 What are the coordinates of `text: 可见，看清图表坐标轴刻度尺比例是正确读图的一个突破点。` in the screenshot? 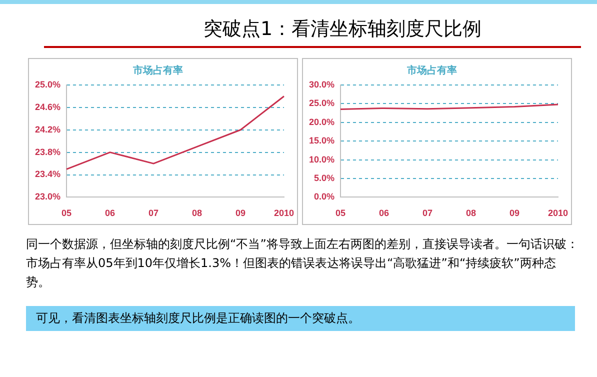 It's located at (300, 318).